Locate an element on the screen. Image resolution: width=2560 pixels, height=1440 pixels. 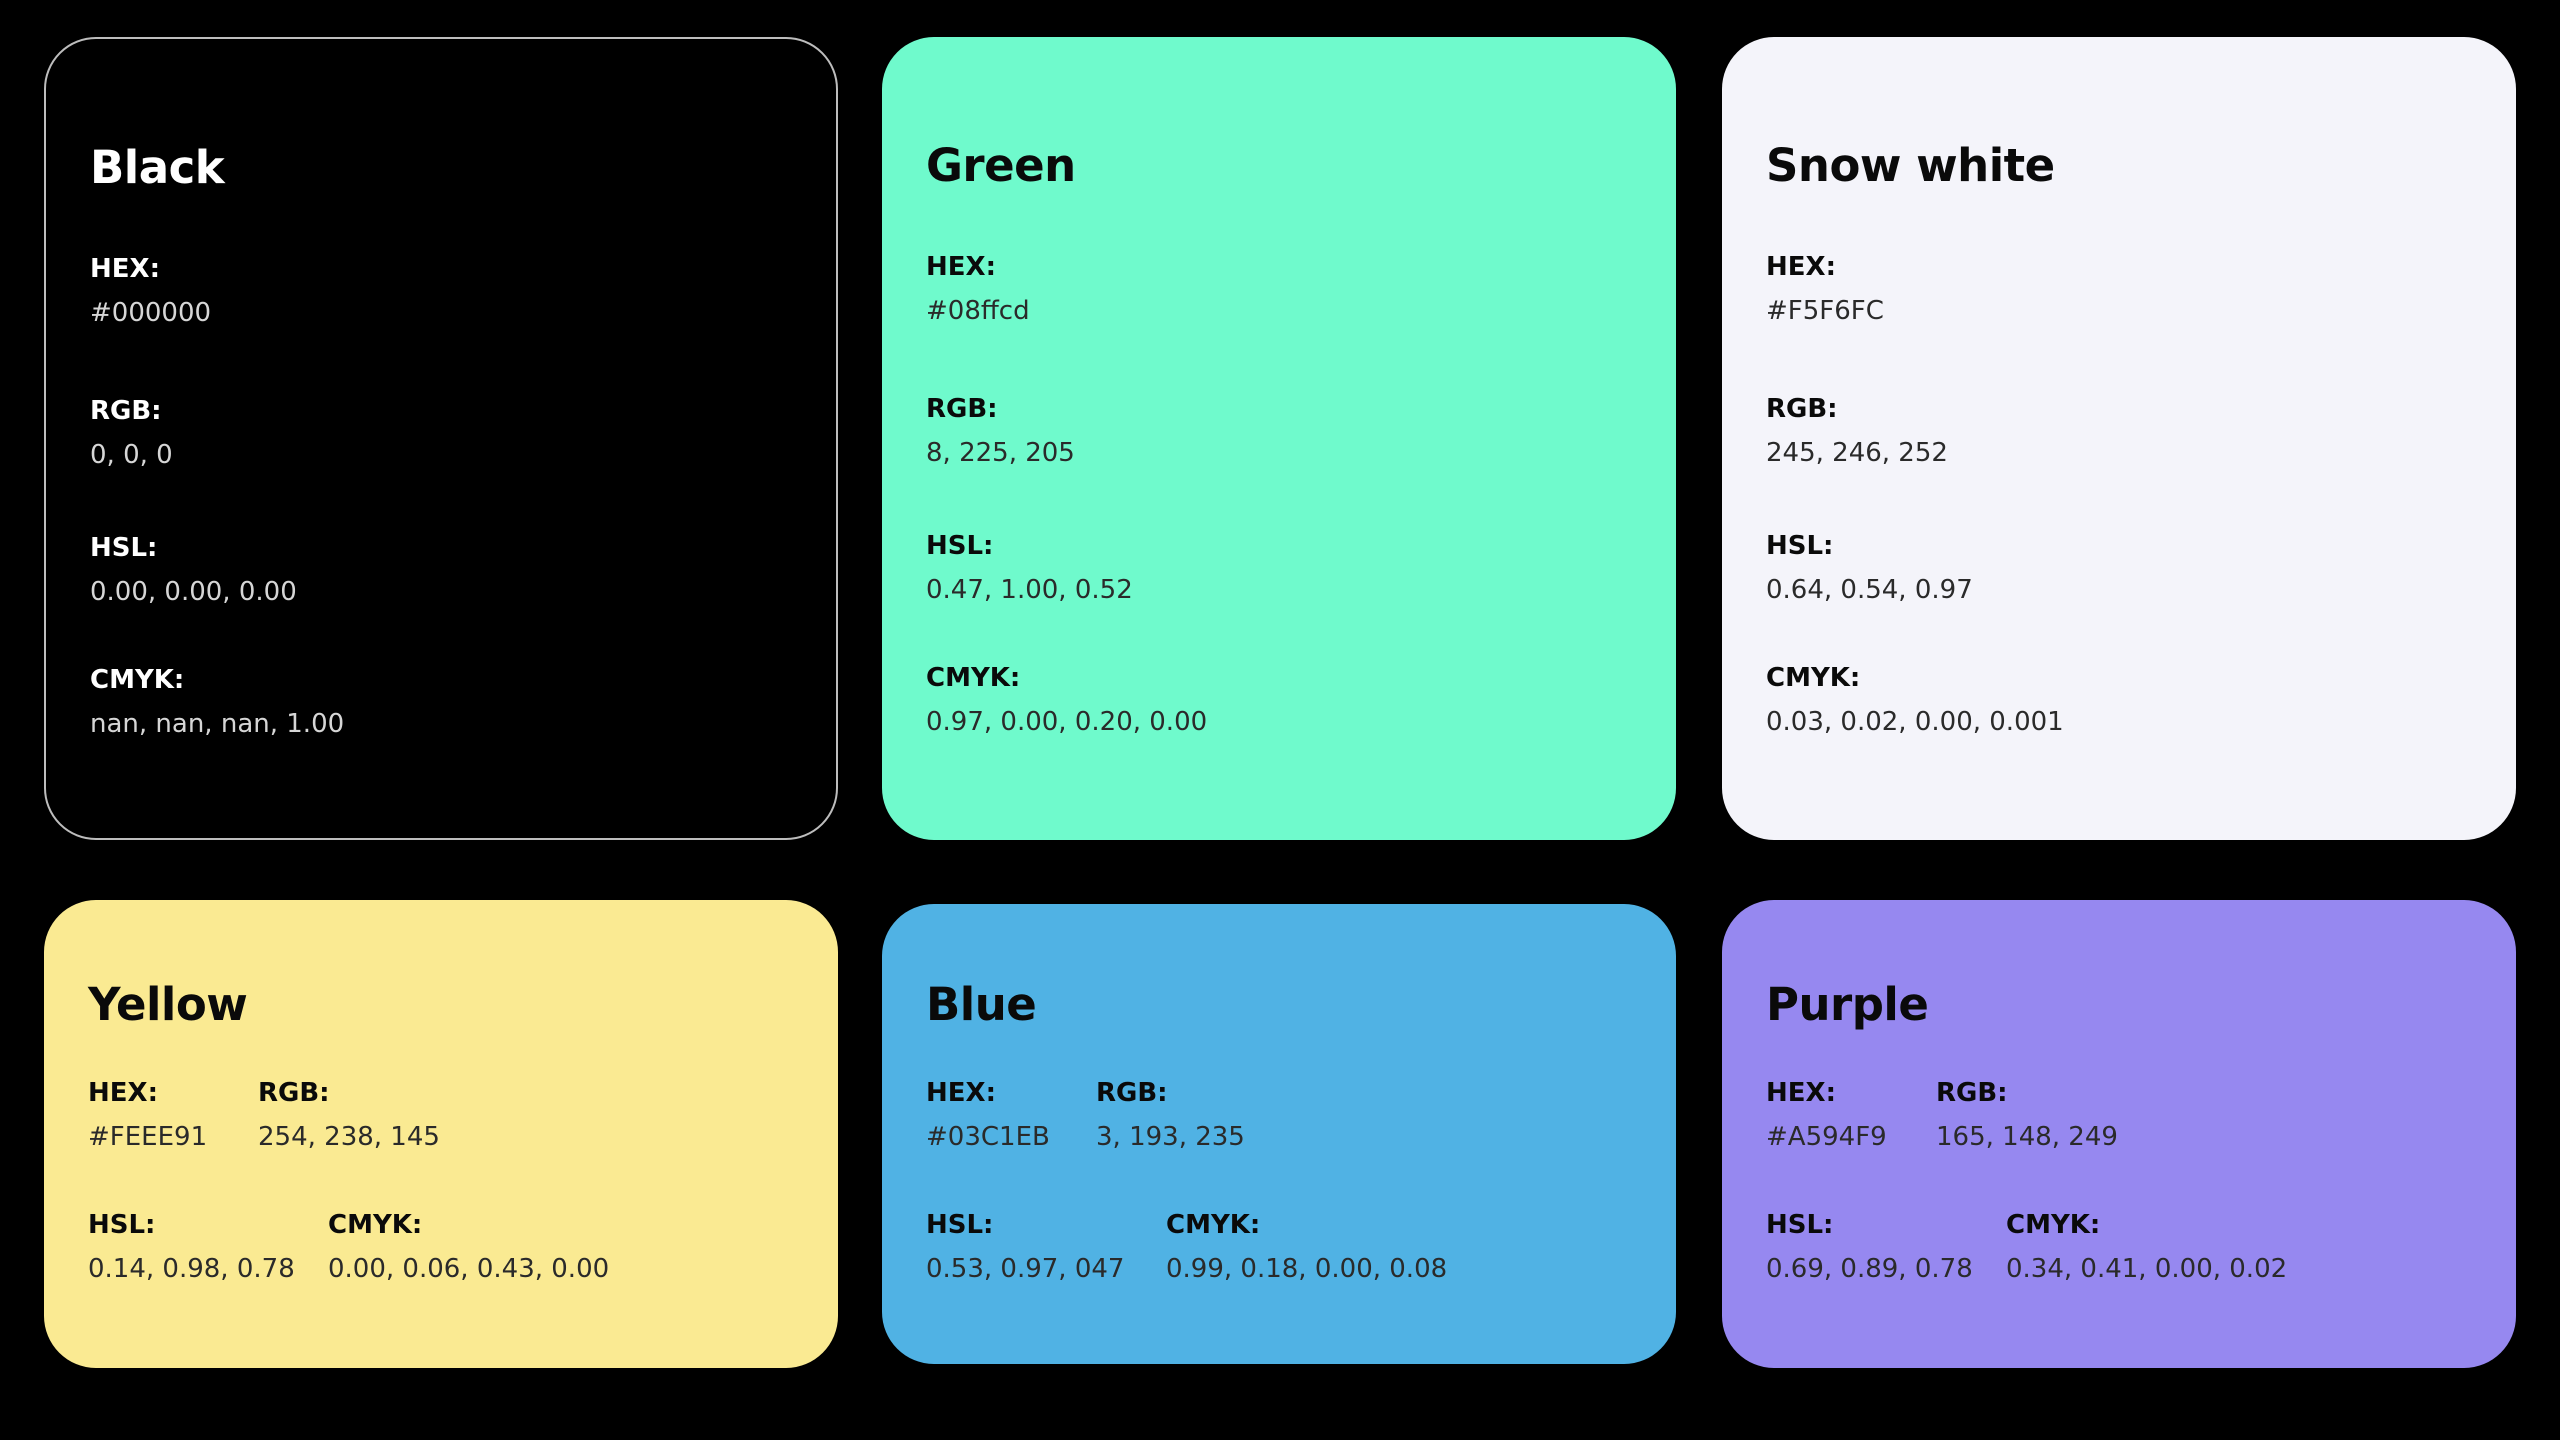
hex-value: #03C1EB is located at coordinates (988, 1137).